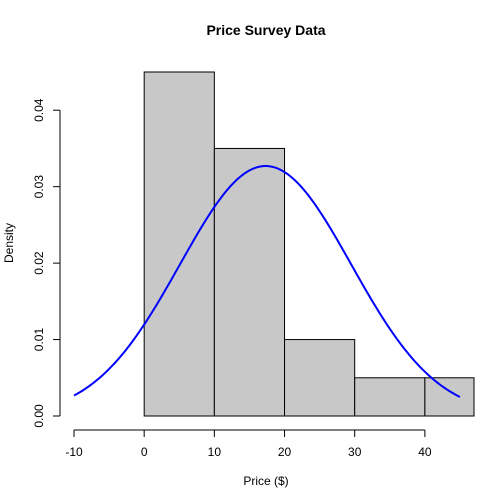 The height and width of the screenshot is (504, 504). Describe the element at coordinates (355, 452) in the screenshot. I see `x-tick-label-4: 30` at that location.